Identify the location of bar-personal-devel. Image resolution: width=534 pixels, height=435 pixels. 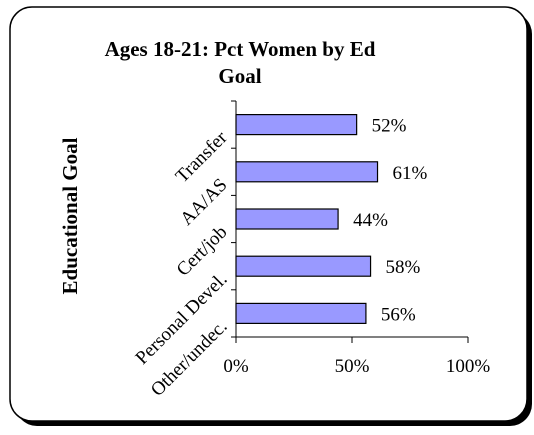
(303, 266).